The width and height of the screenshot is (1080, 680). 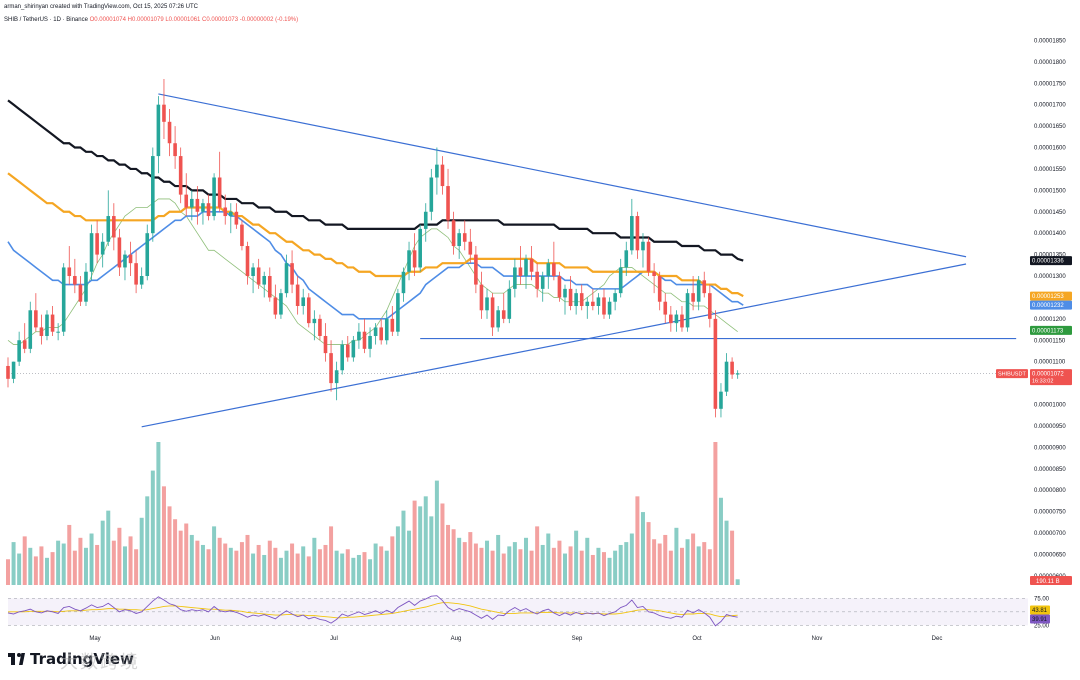 I want to click on countdown-timer: 16:33:02, so click(x=1042, y=382).